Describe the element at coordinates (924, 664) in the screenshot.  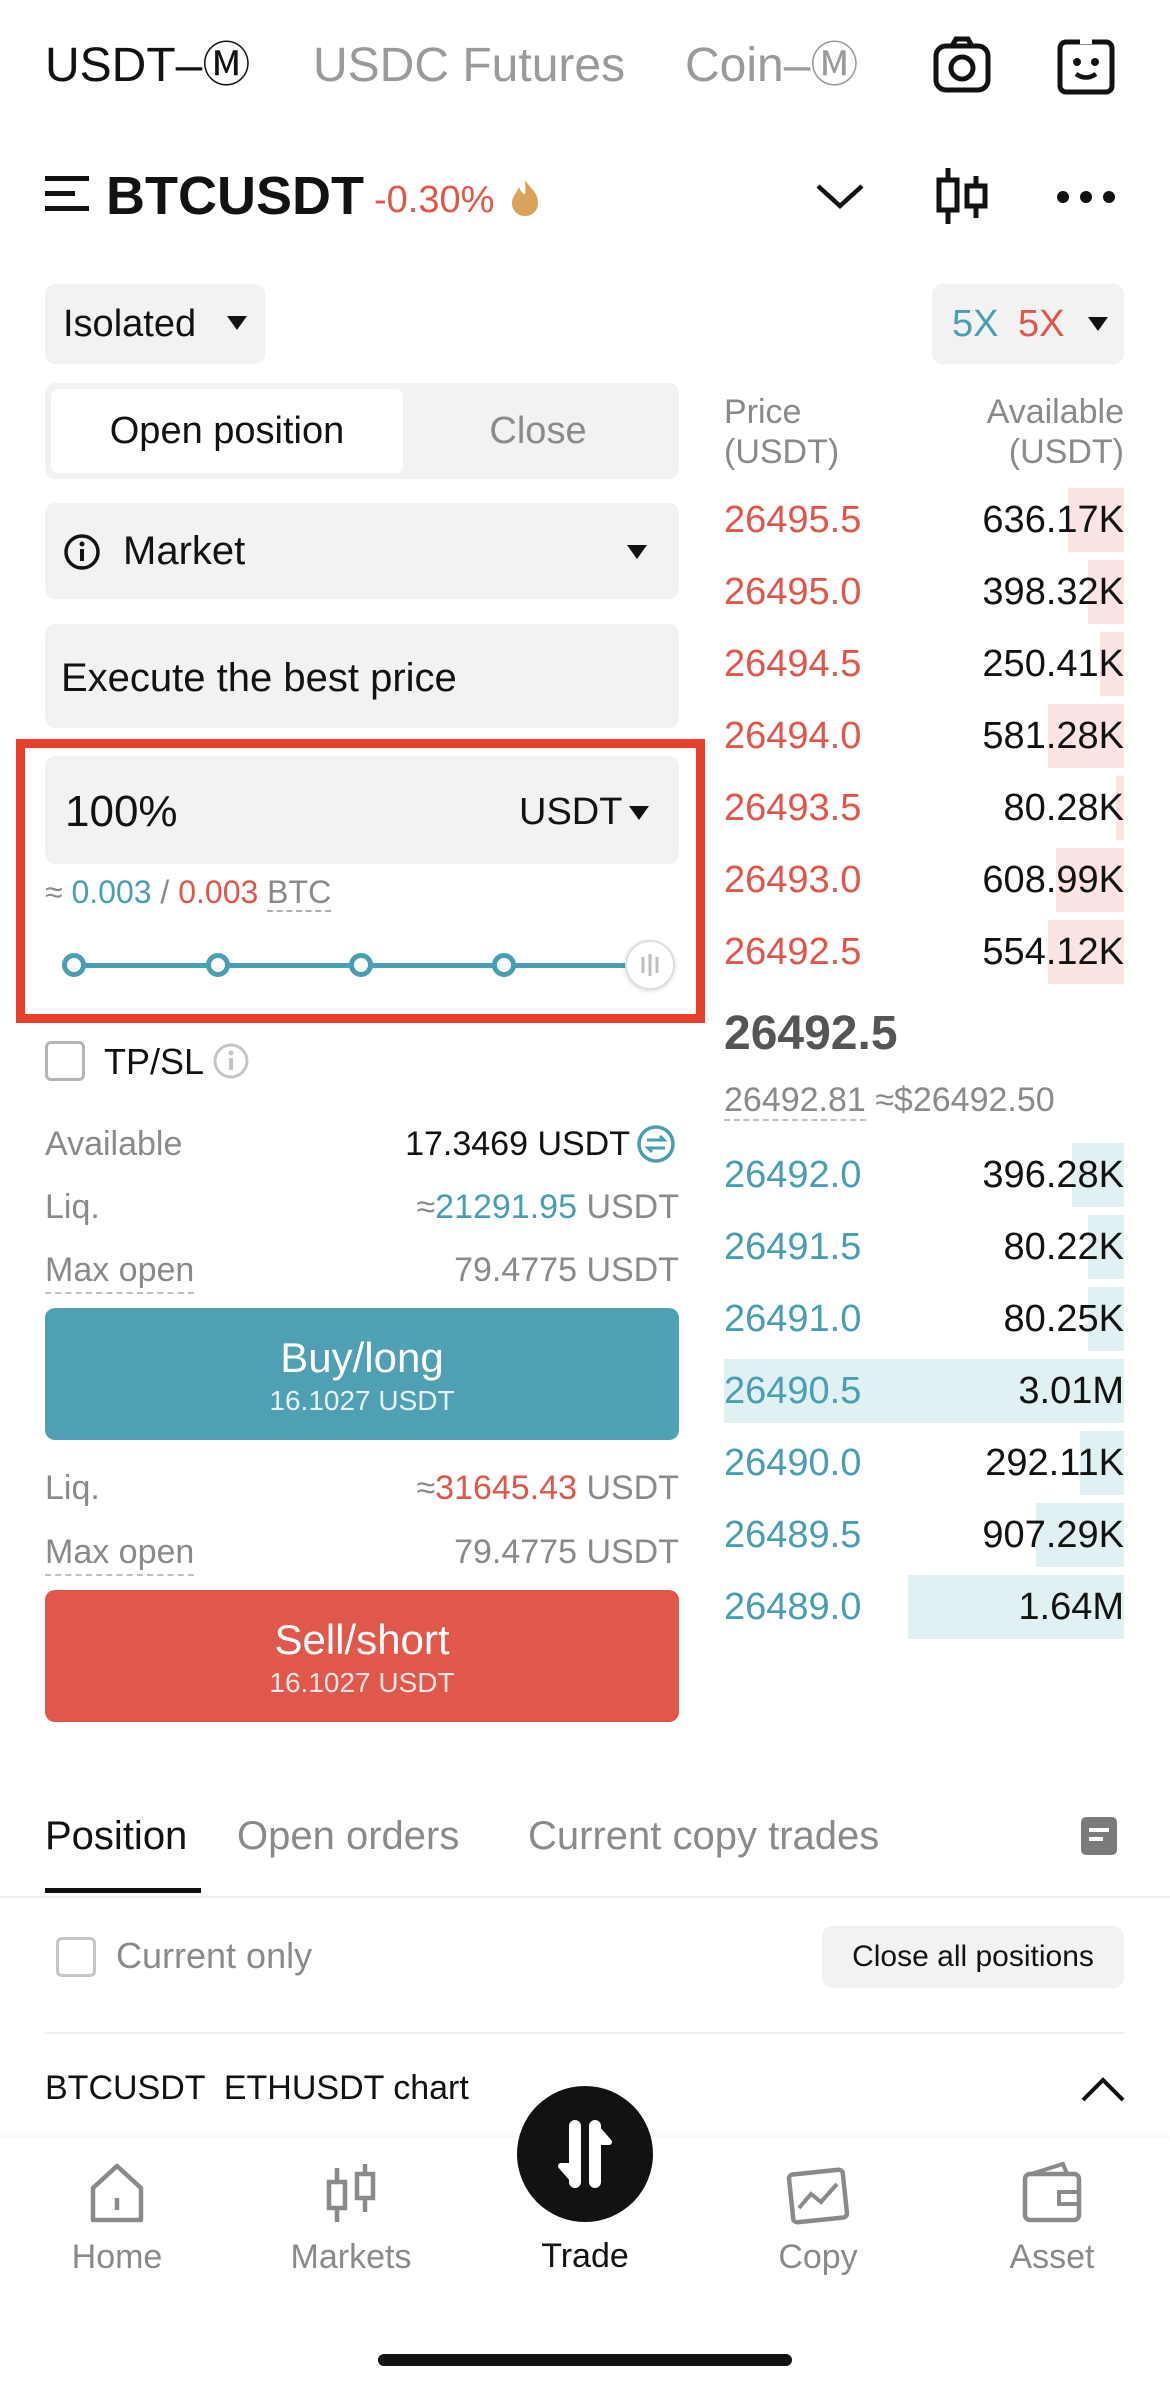
I see `ask-row: 26494.5 250.41K` at that location.